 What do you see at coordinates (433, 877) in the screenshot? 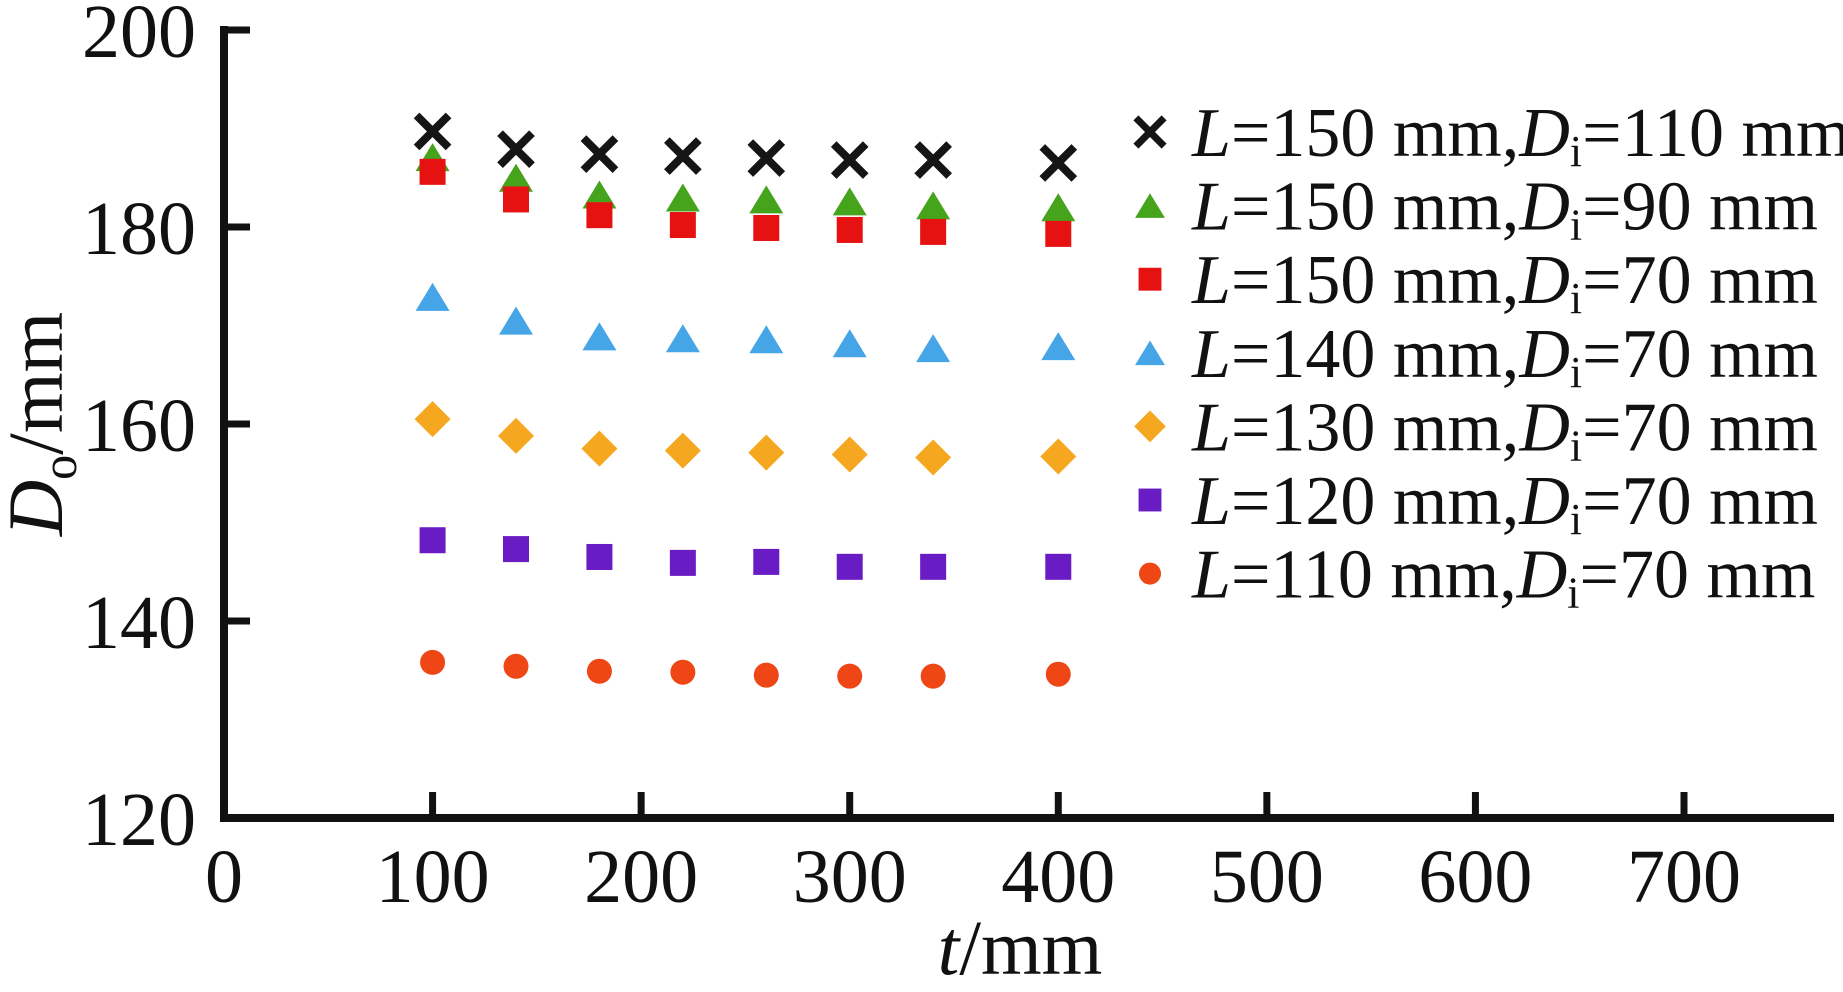
I see `x-tick-label: 100` at bounding box center [433, 877].